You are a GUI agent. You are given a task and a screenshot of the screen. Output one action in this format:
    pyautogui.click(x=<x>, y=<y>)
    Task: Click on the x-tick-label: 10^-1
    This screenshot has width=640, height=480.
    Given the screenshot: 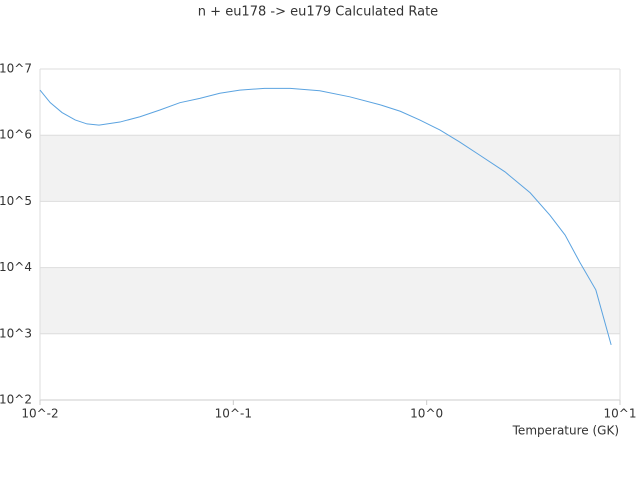 What is the action you would take?
    pyautogui.click(x=233, y=414)
    